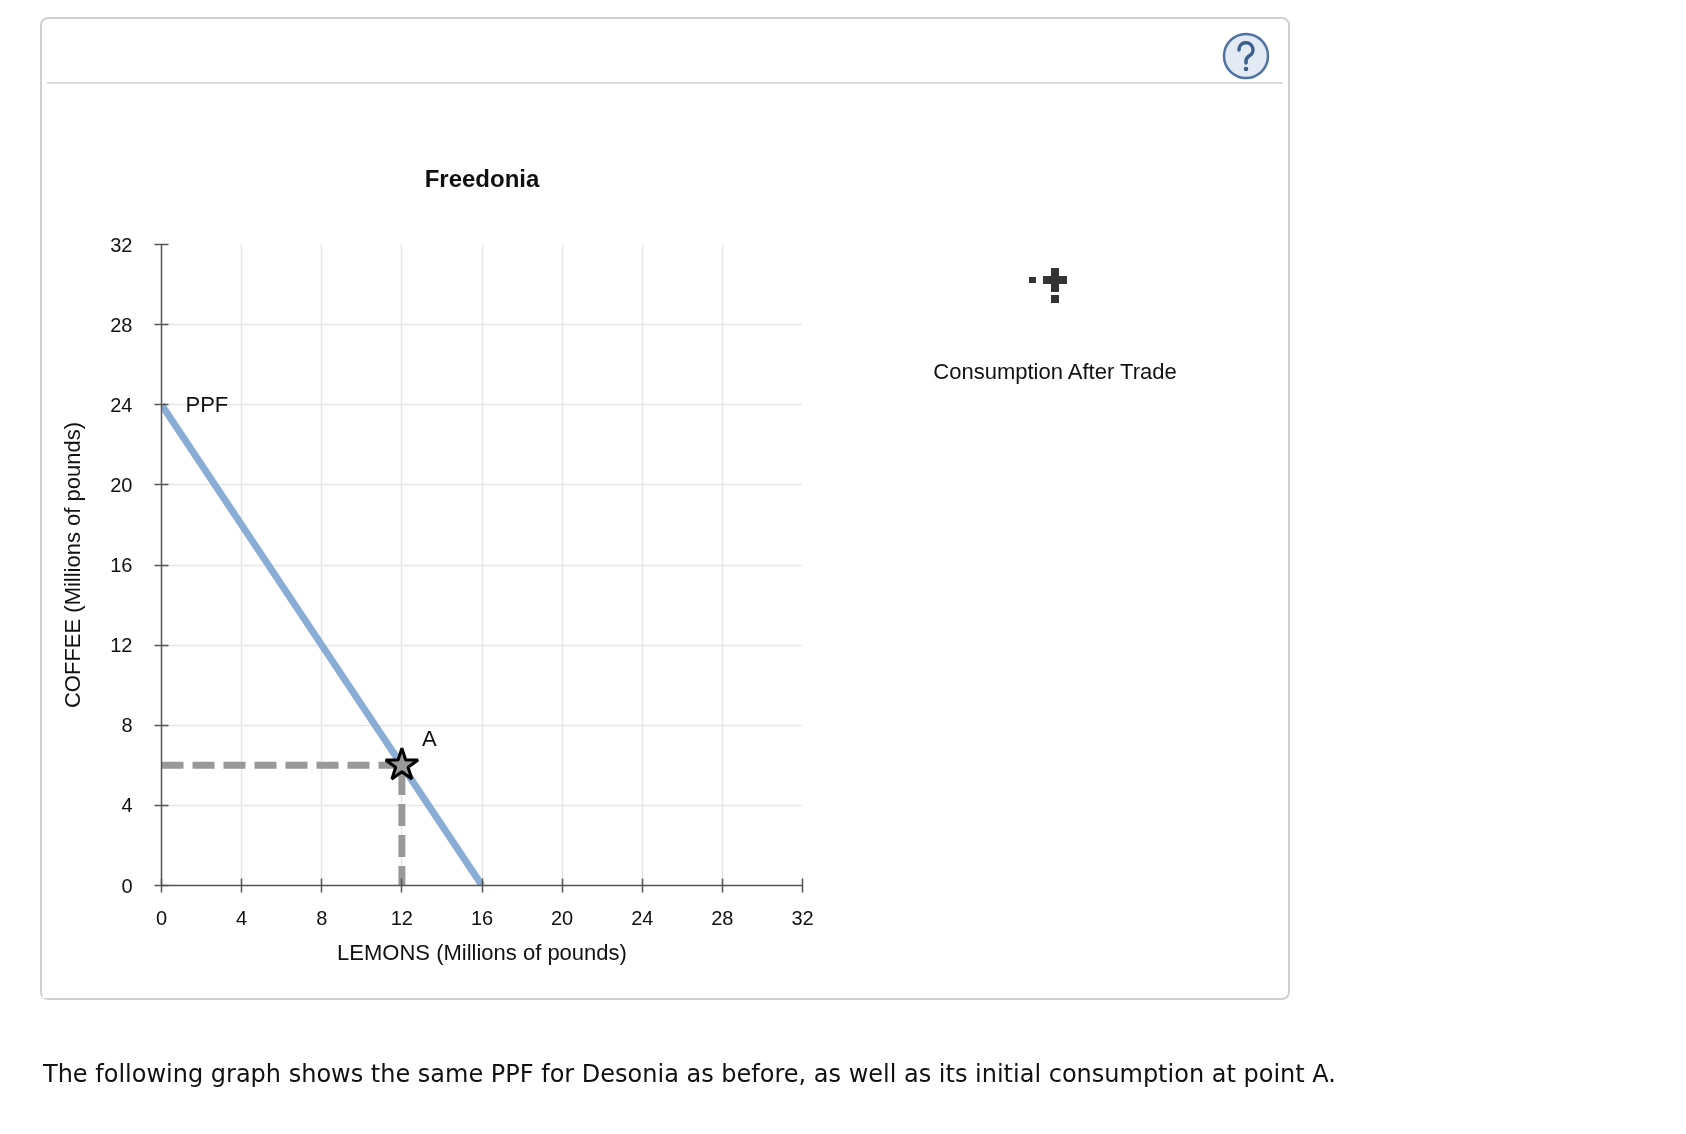  I want to click on y-tick-label: 8, so click(127, 725).